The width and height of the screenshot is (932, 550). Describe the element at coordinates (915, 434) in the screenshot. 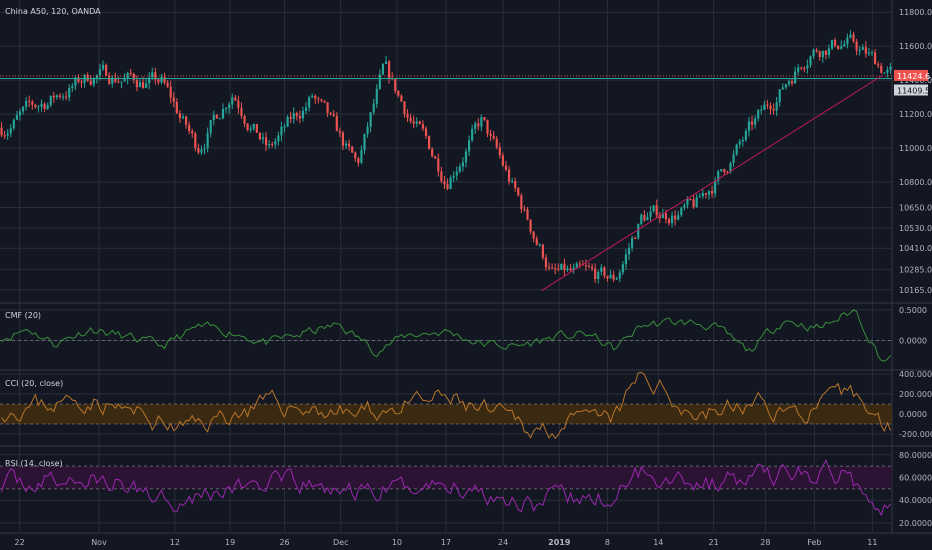

I see `y-tick-label: -200.0000` at that location.